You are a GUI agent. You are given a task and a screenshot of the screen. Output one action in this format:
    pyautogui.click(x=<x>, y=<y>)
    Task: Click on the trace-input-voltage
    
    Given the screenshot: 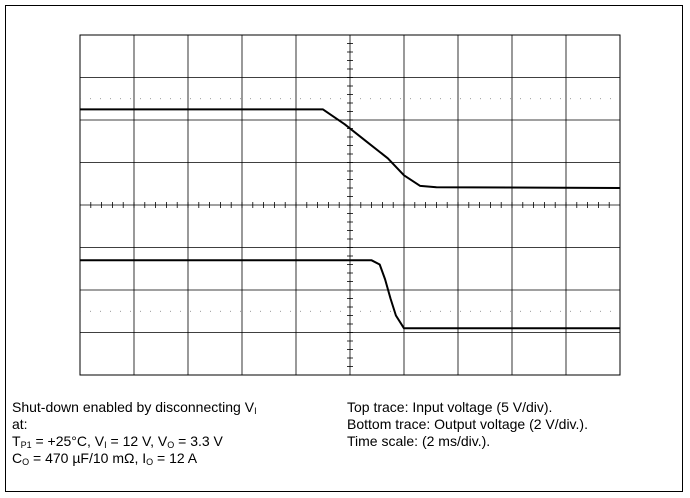 What is the action you would take?
    pyautogui.click(x=350, y=148)
    